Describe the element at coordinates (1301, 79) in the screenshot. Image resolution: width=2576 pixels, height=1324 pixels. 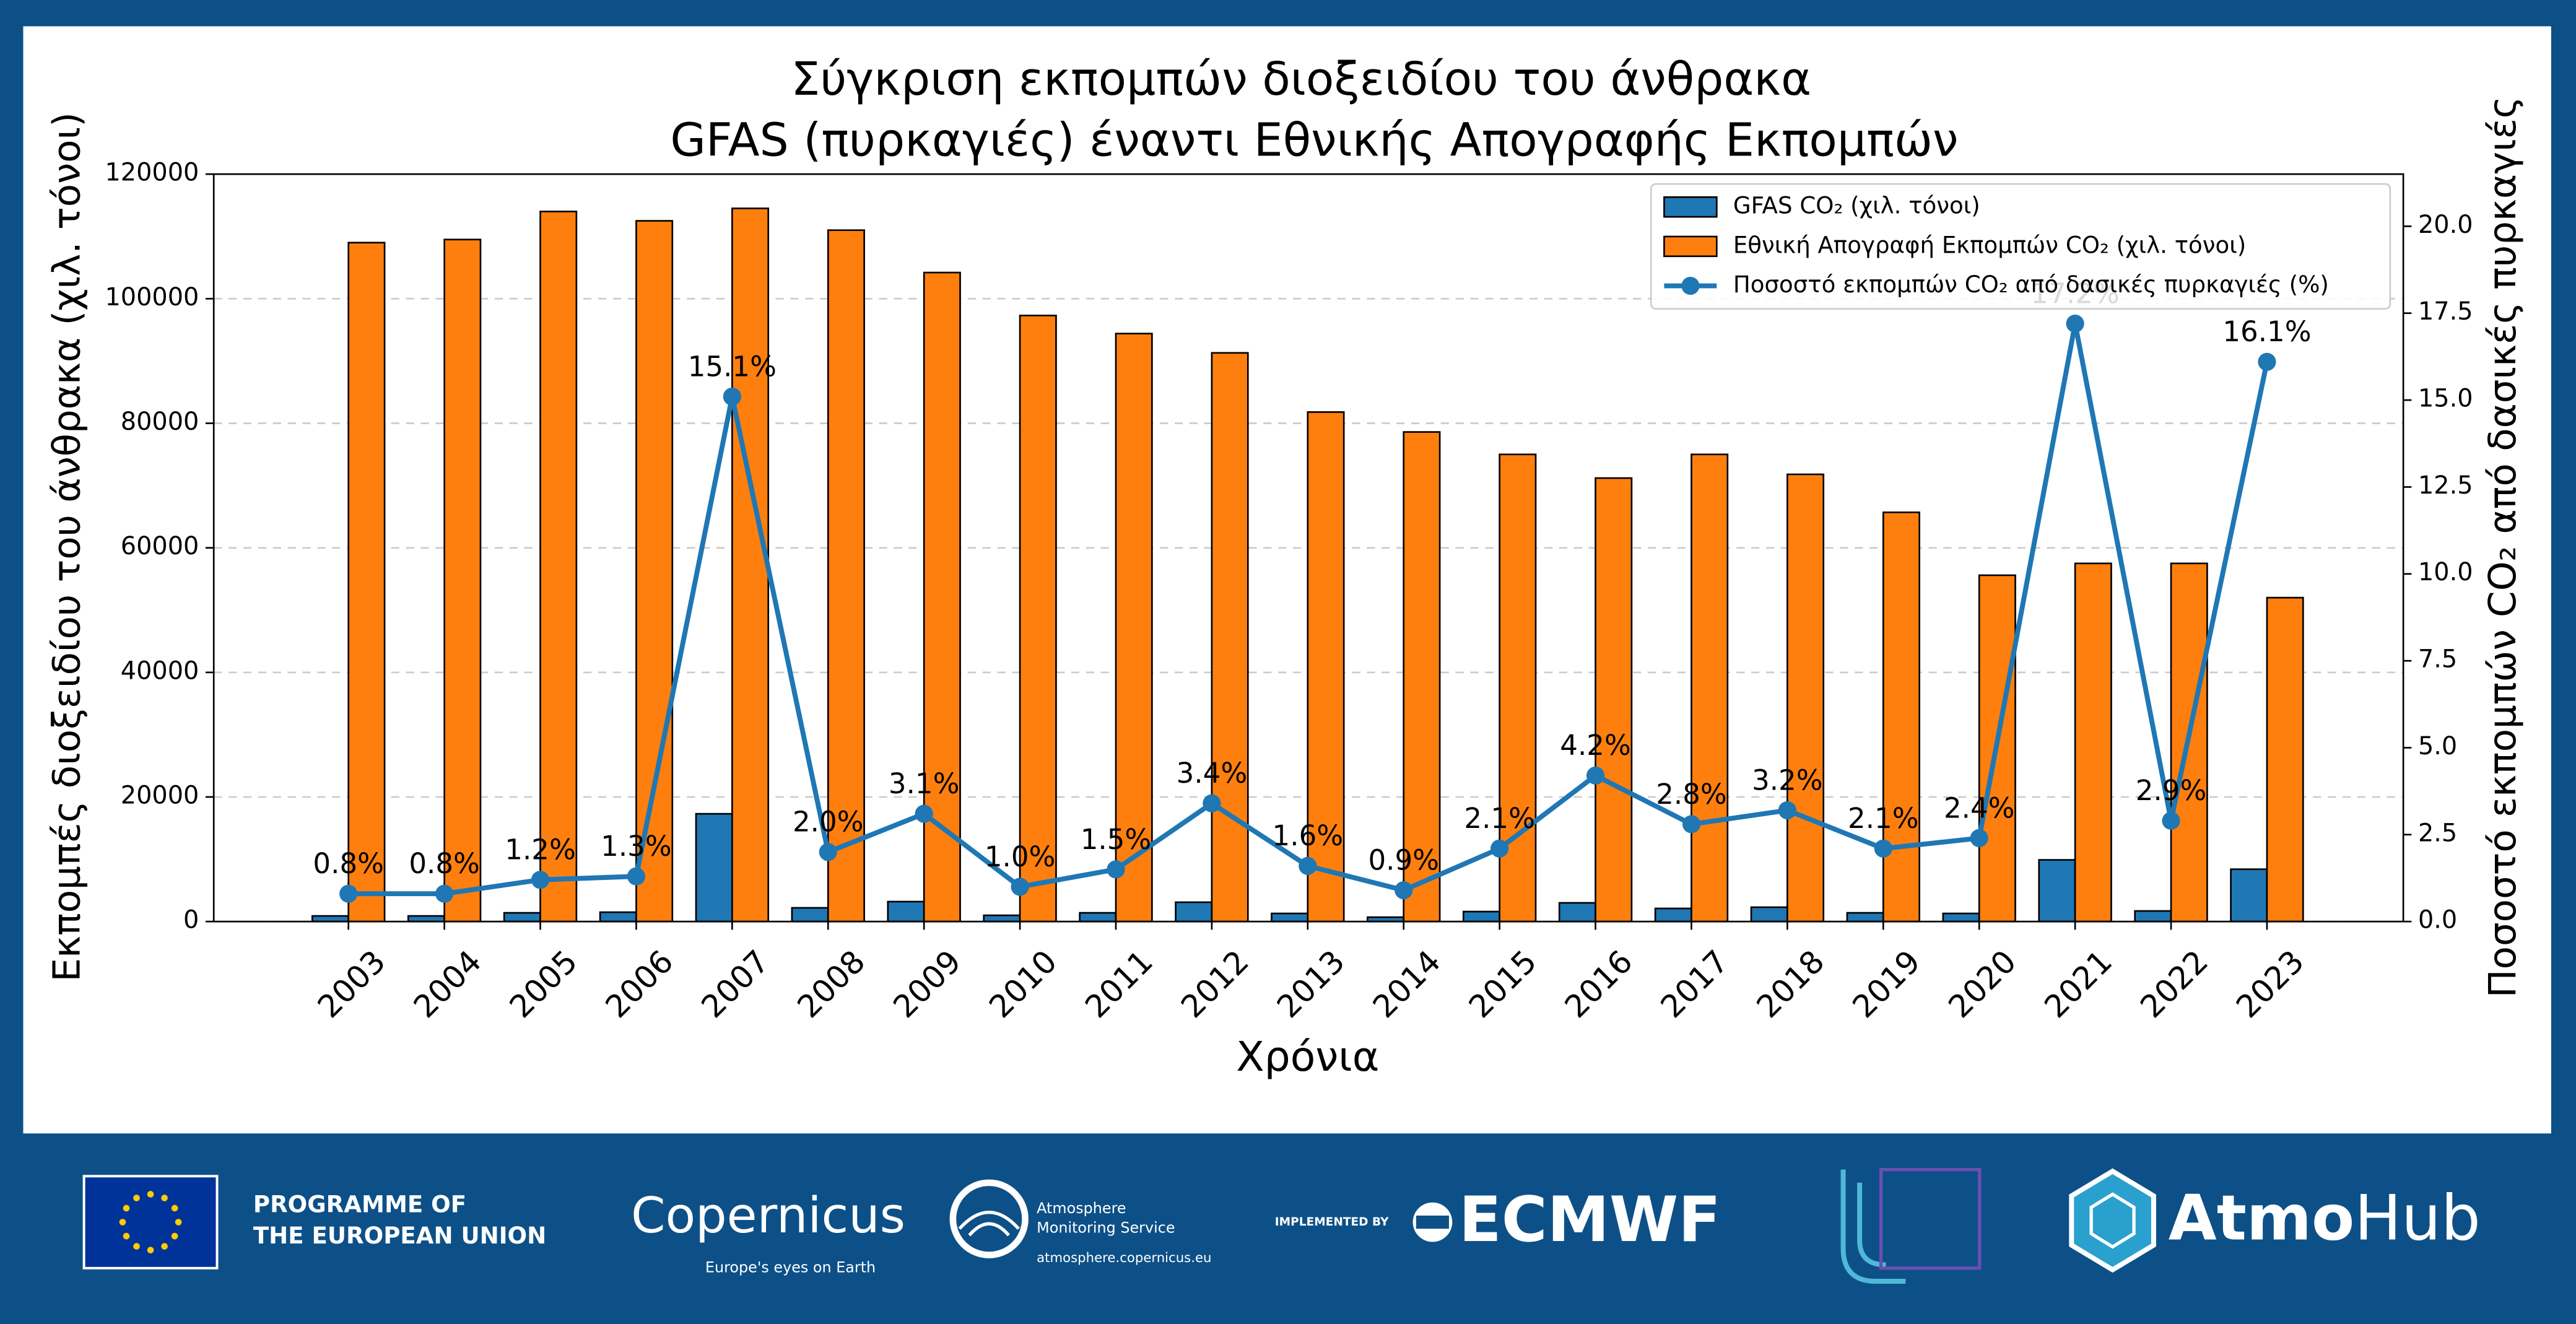
I see `chart-title: Σύγκριση εκπομπών διοξειδίου του άνθρακα` at that location.